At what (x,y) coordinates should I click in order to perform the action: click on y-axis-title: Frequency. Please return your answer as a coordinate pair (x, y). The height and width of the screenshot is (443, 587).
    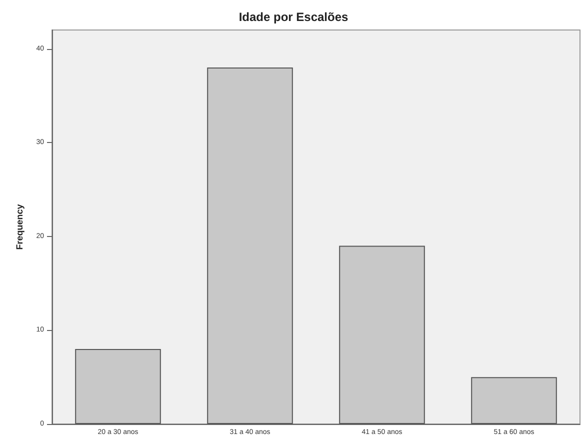
    Looking at the image, I should click on (19, 227).